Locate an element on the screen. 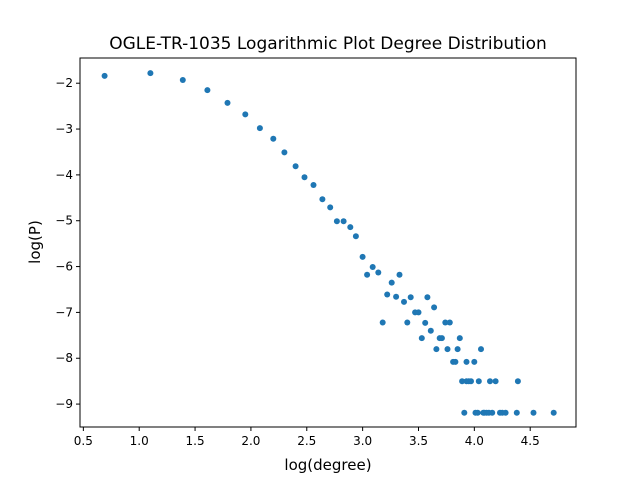  y-axis-label: log(P) is located at coordinates (35, 242).